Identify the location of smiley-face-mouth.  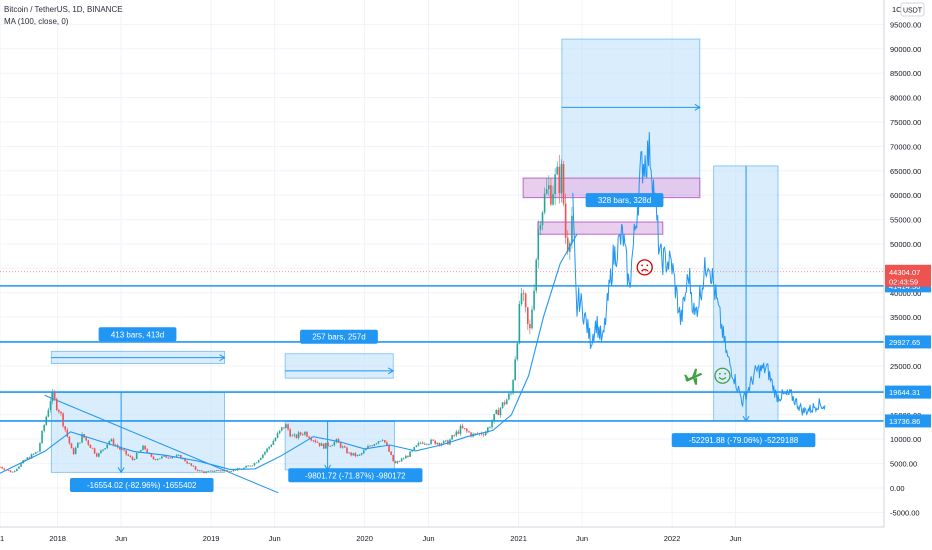
(722, 378).